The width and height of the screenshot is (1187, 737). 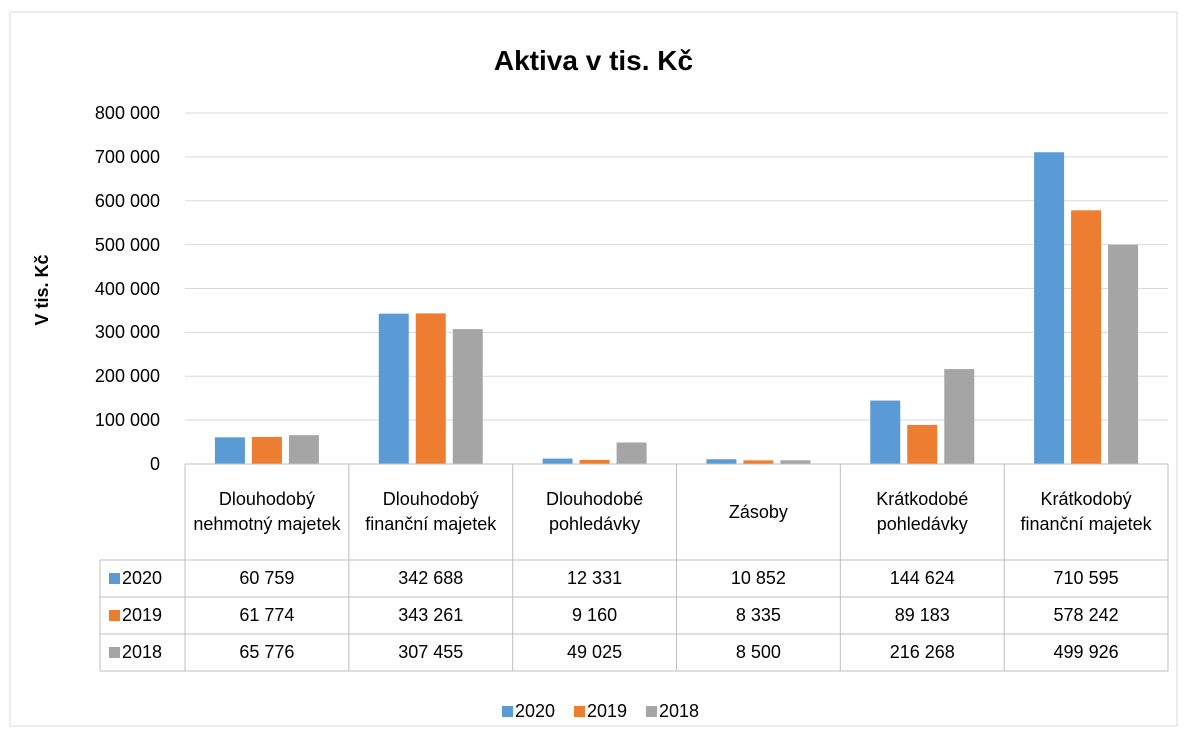 I want to click on y-tick-label: 800 000, so click(x=127, y=113).